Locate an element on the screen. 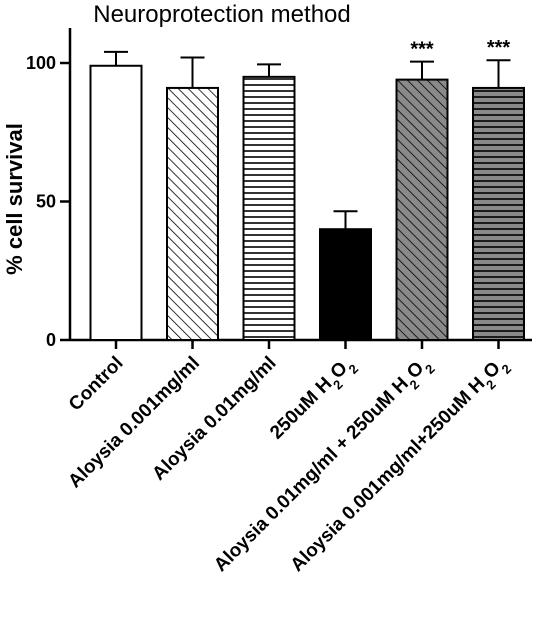 This screenshot has width=540, height=627. y-tick-label: 100 is located at coordinates (41, 63).